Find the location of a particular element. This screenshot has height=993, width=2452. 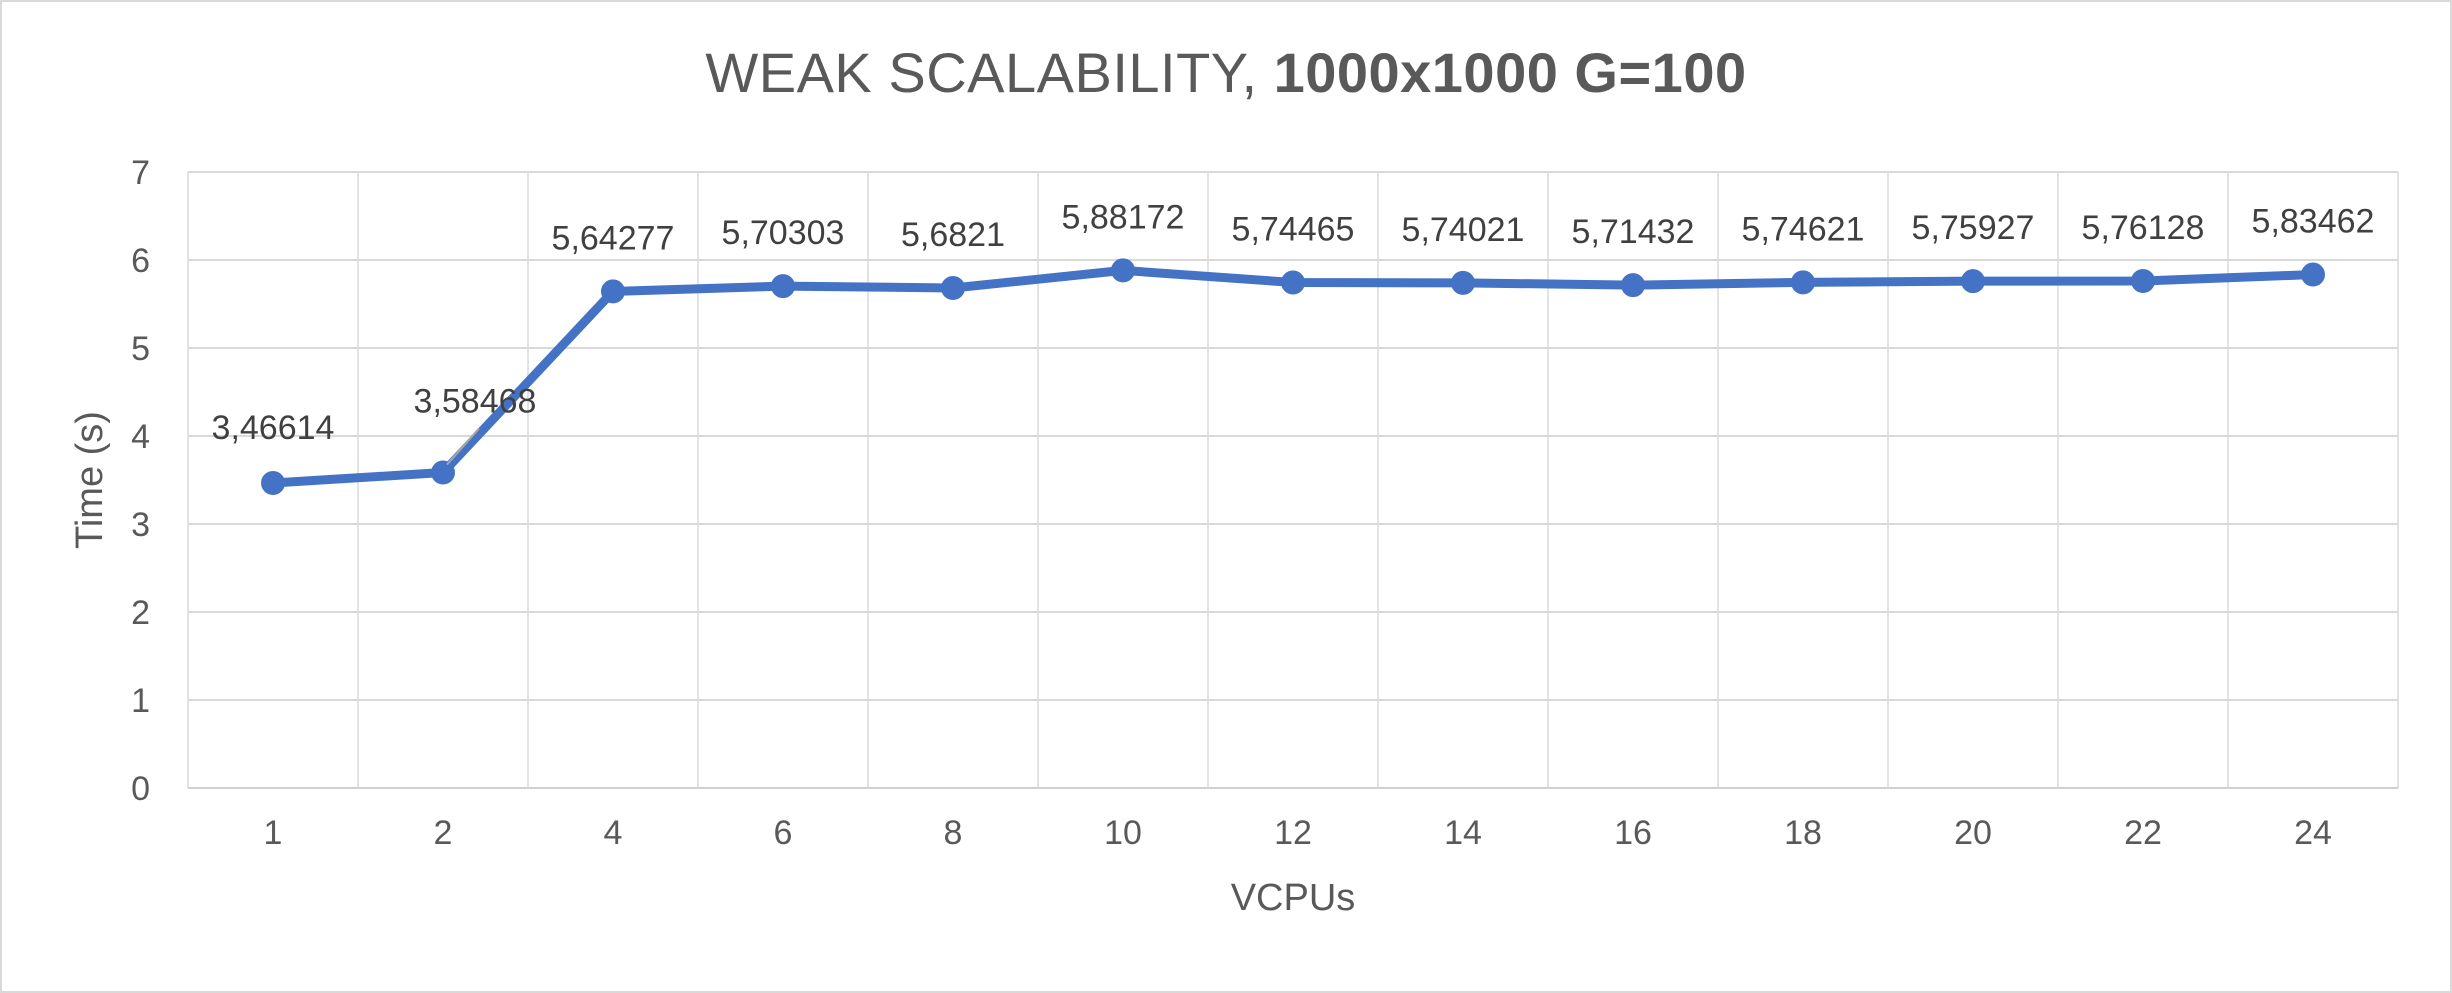

chart-title-regular: WEAK SCALABILITY, is located at coordinates (989, 72).